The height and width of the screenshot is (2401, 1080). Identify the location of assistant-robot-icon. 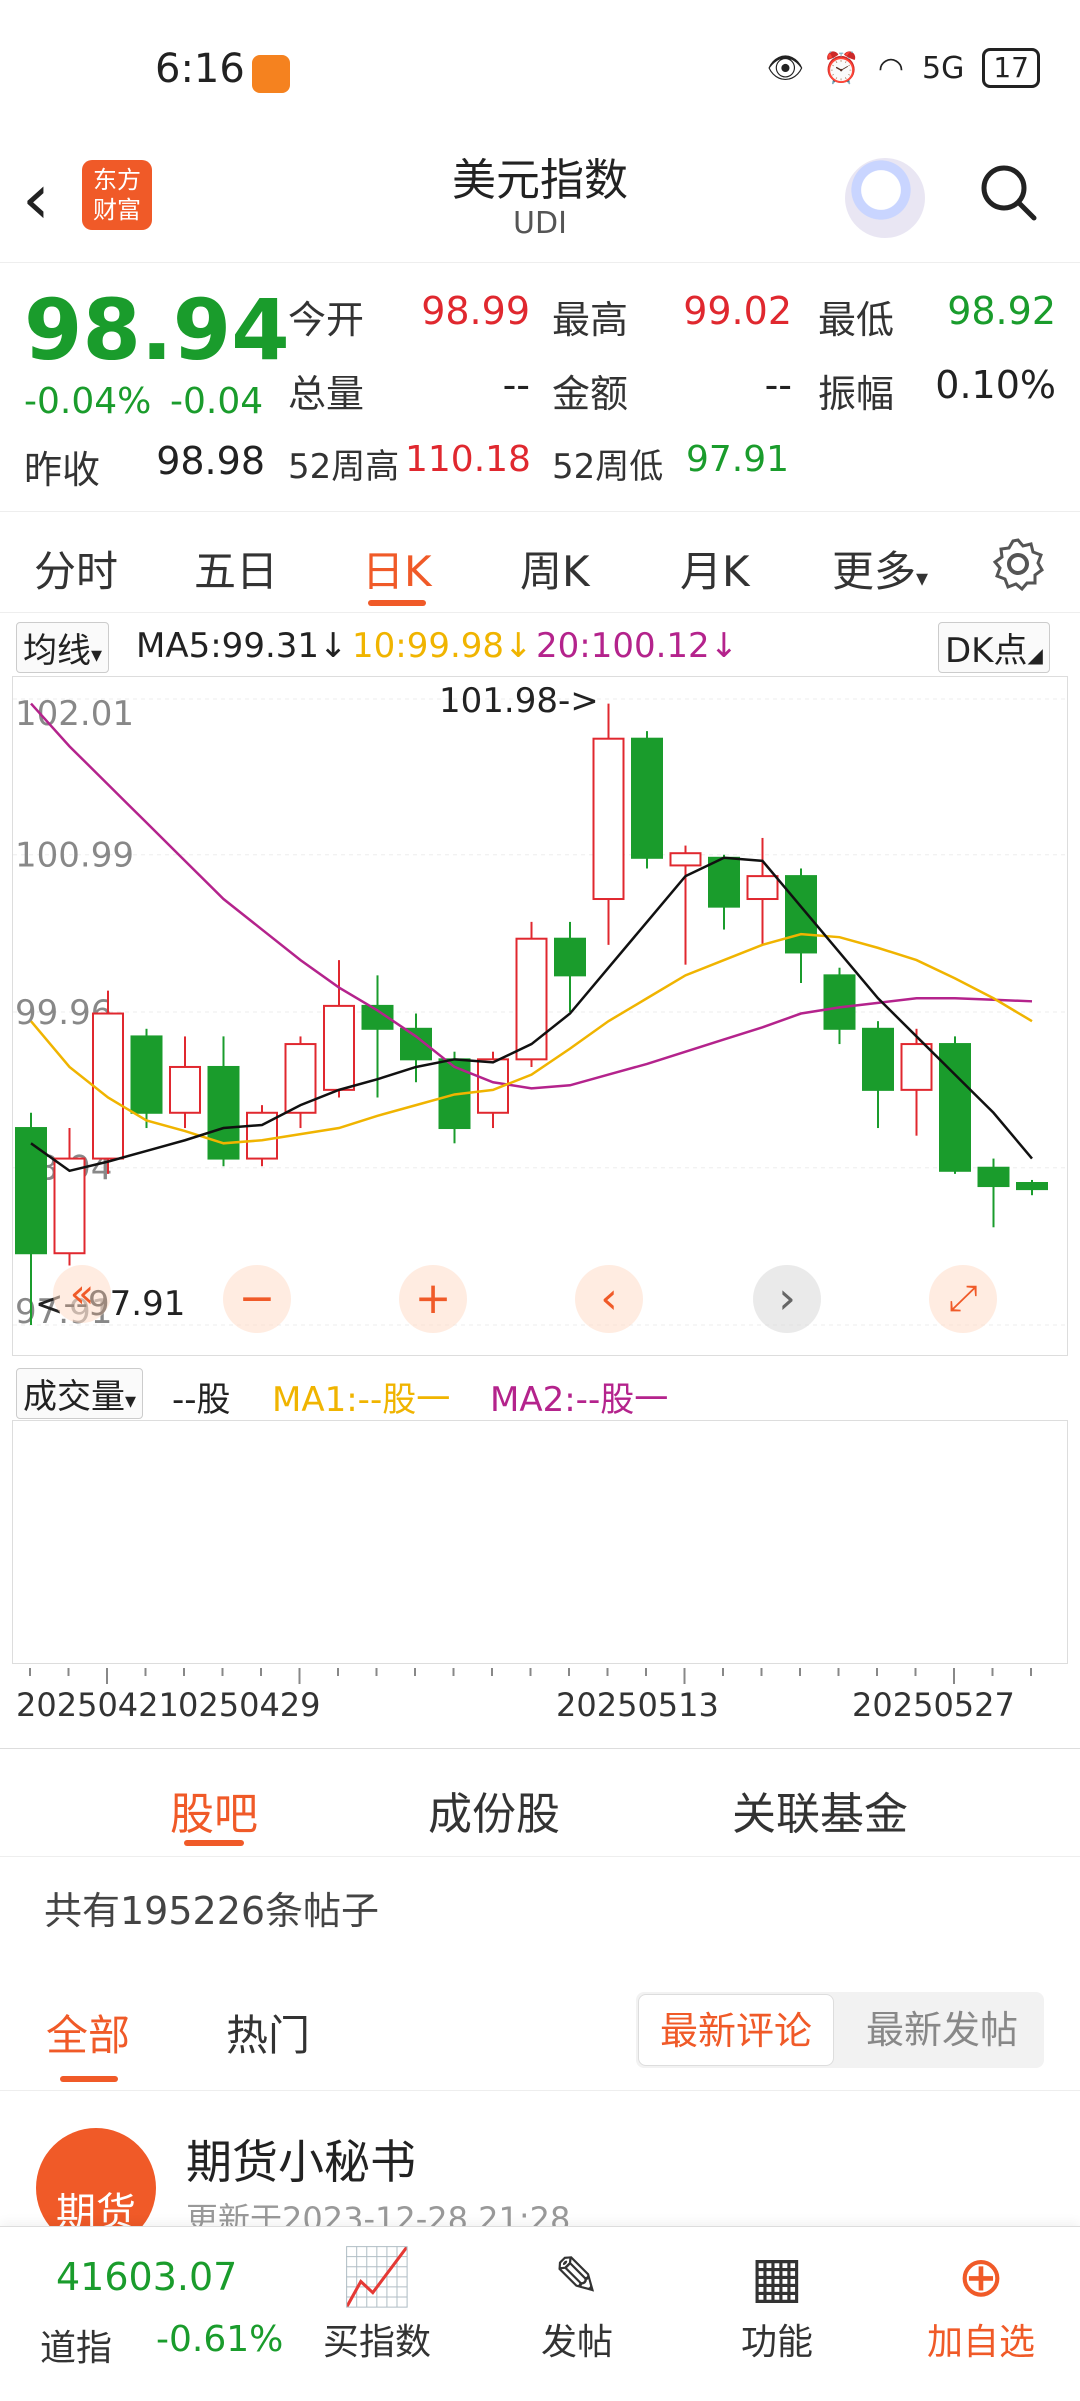
(885, 198).